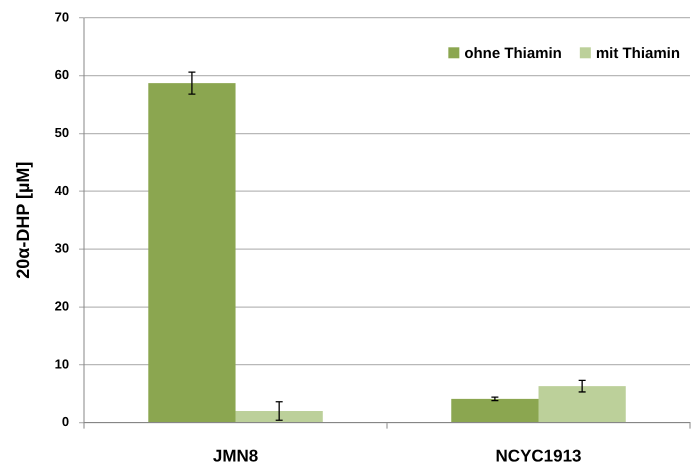  Describe the element at coordinates (513, 53) in the screenshot. I see `legend-label: ohne Thiamin` at that location.